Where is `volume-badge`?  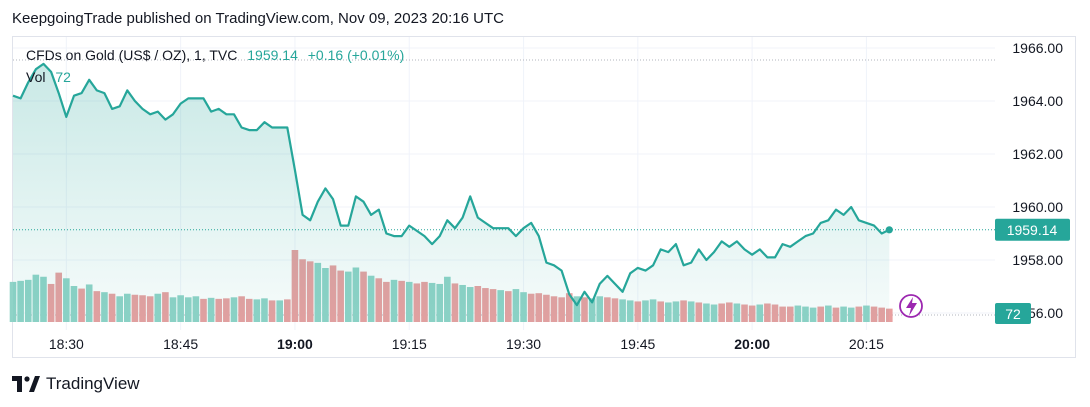 volume-badge is located at coordinates (1013, 313).